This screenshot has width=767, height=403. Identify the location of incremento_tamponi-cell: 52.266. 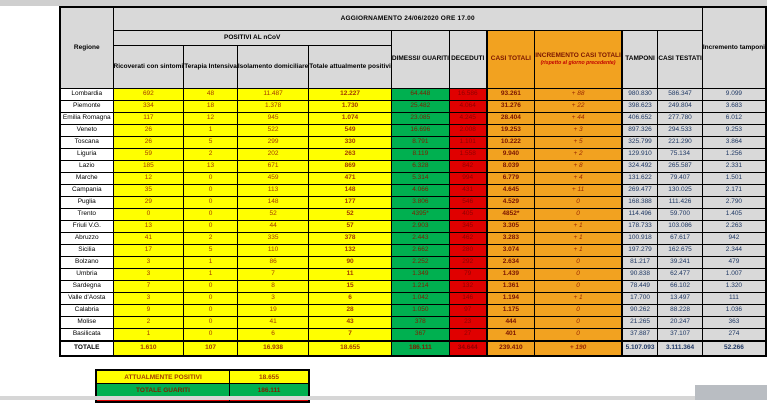
(734, 348).